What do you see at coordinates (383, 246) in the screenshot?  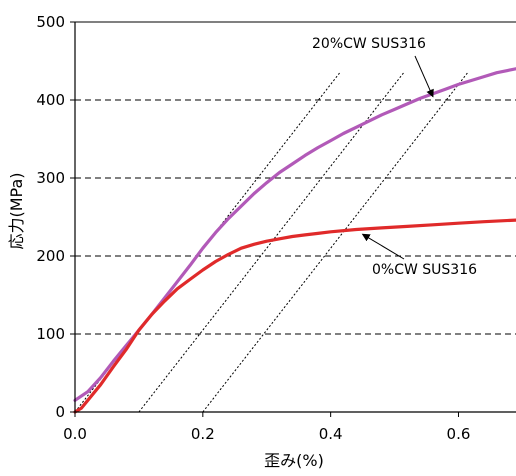 I see `annotation-arrow-0cw` at bounding box center [383, 246].